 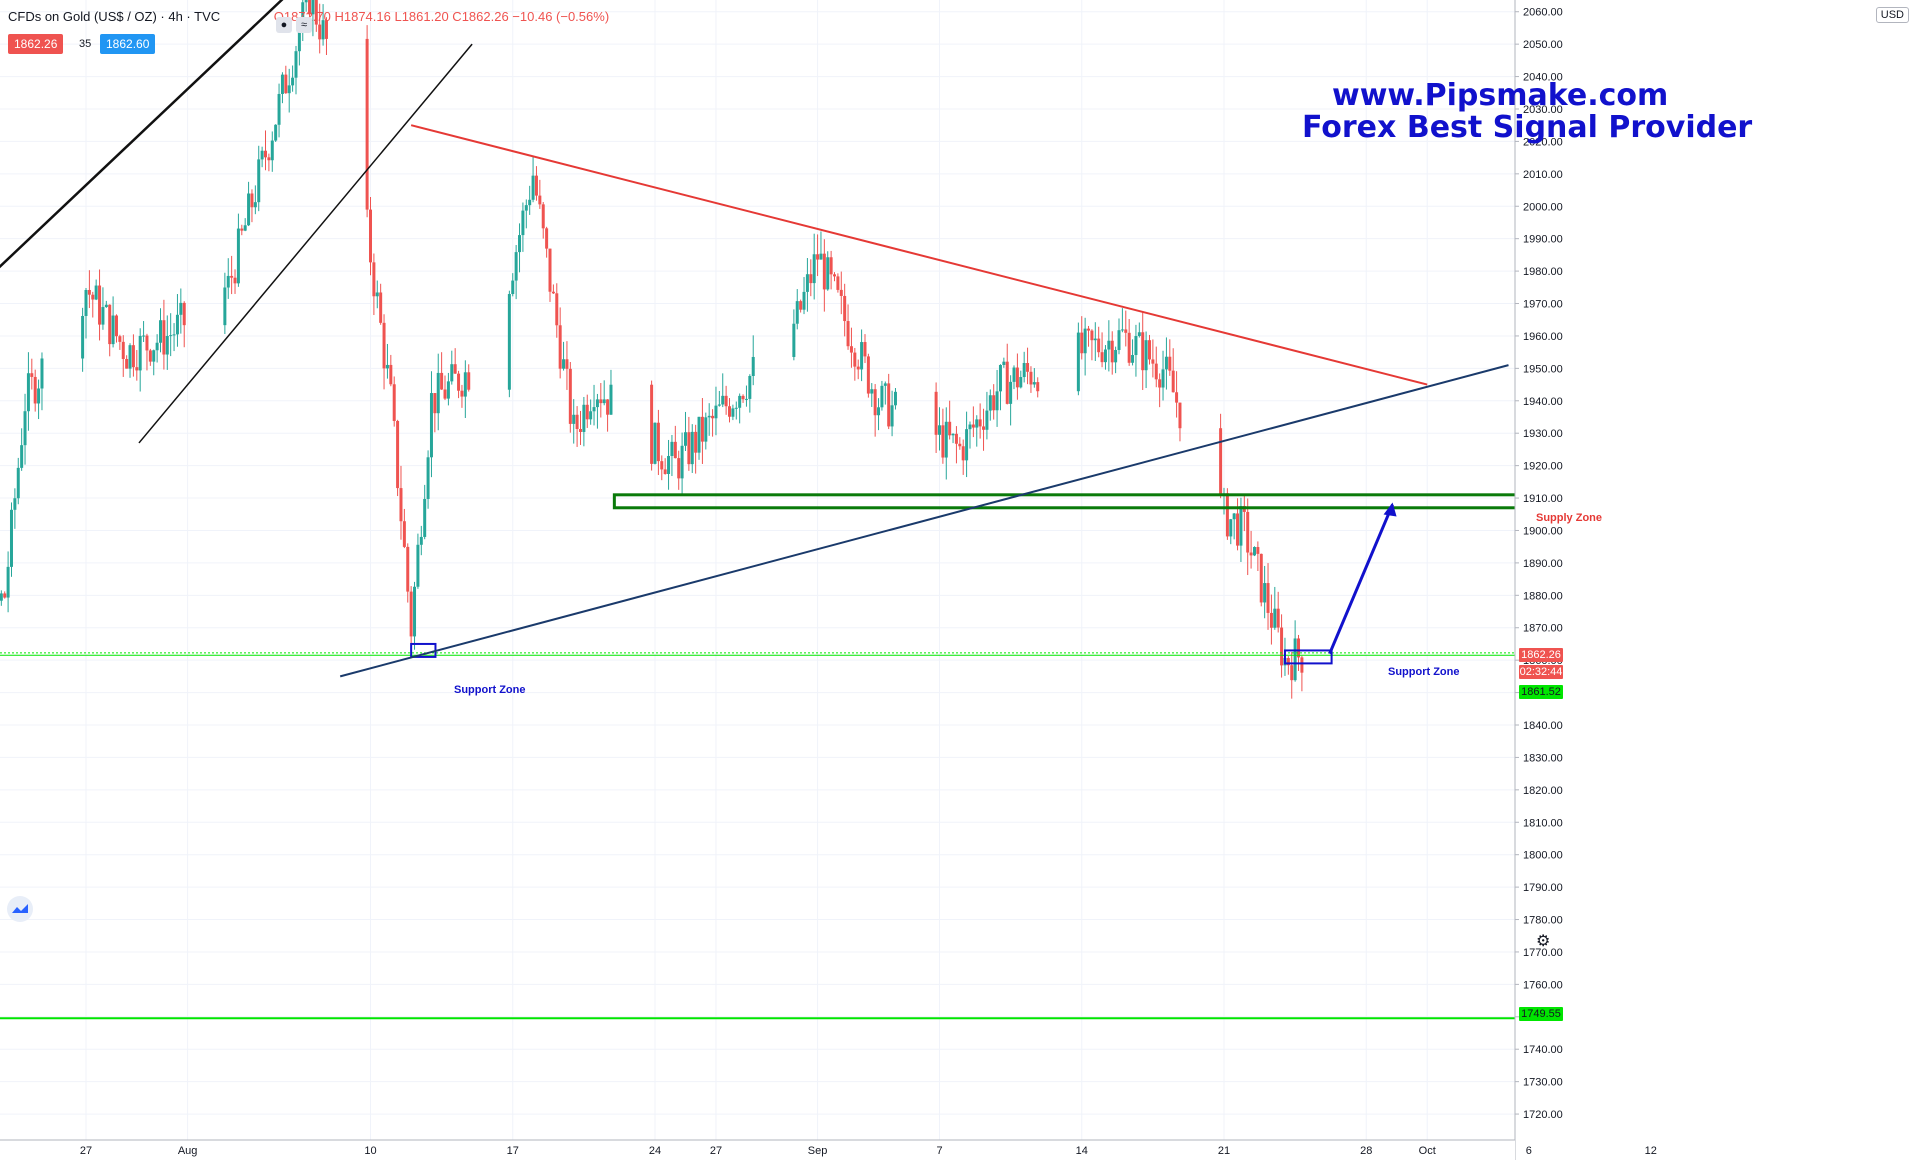 What do you see at coordinates (284, 25) in the screenshot?
I see `indicator-toggle-icon: ●` at bounding box center [284, 25].